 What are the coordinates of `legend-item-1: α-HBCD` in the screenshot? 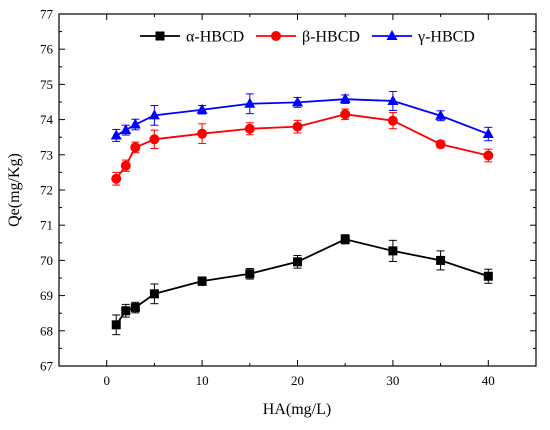 It's located at (192, 37).